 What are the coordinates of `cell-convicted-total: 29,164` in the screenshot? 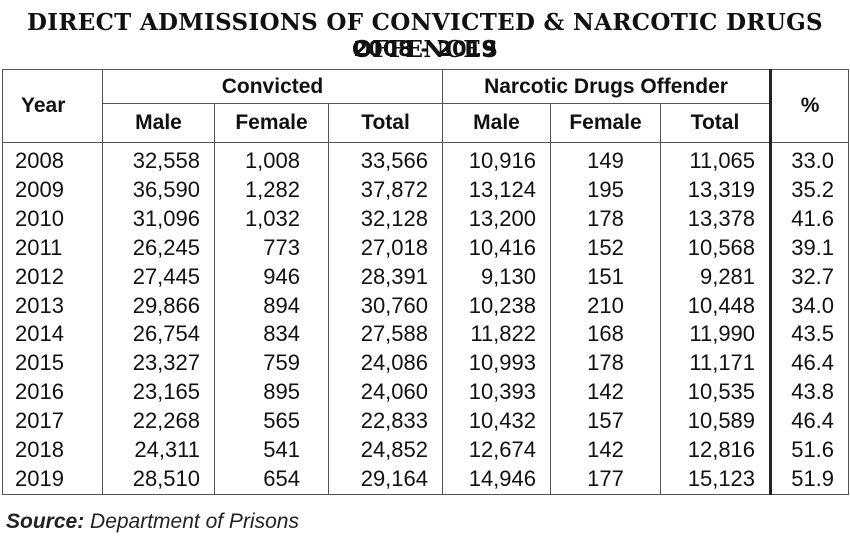 It's located at (385, 479).